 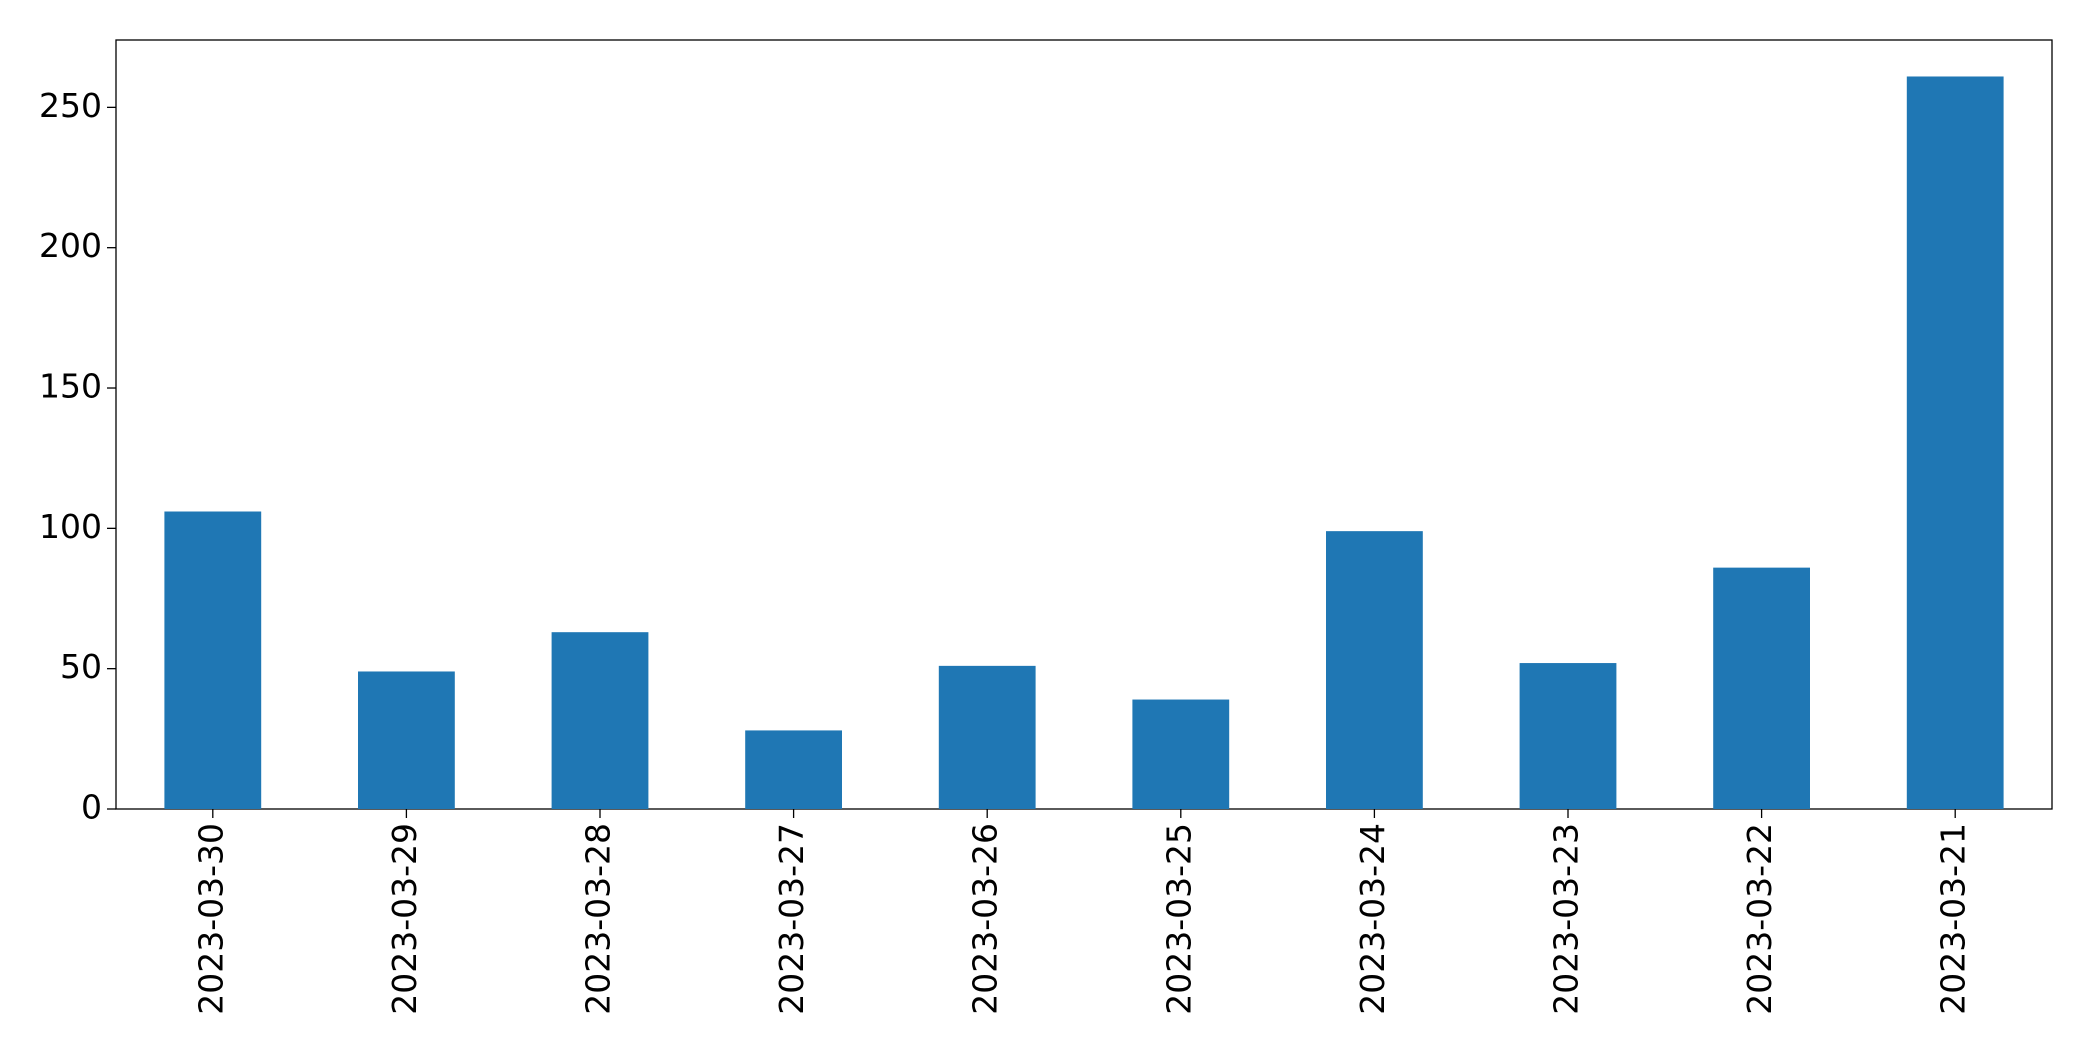 What do you see at coordinates (791, 919) in the screenshot?
I see `x-tick-label: 2023-03-27` at bounding box center [791, 919].